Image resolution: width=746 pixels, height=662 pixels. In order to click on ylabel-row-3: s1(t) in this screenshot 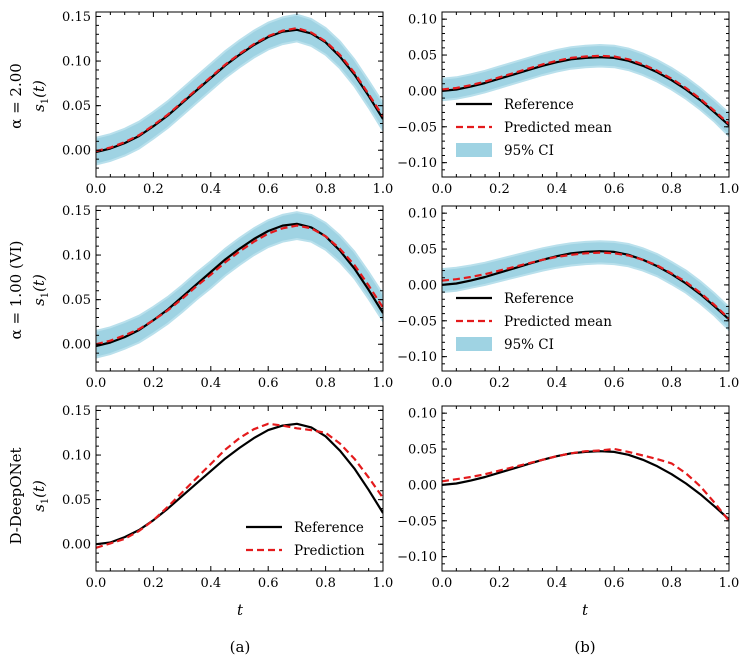, I will do `click(40, 496)`.